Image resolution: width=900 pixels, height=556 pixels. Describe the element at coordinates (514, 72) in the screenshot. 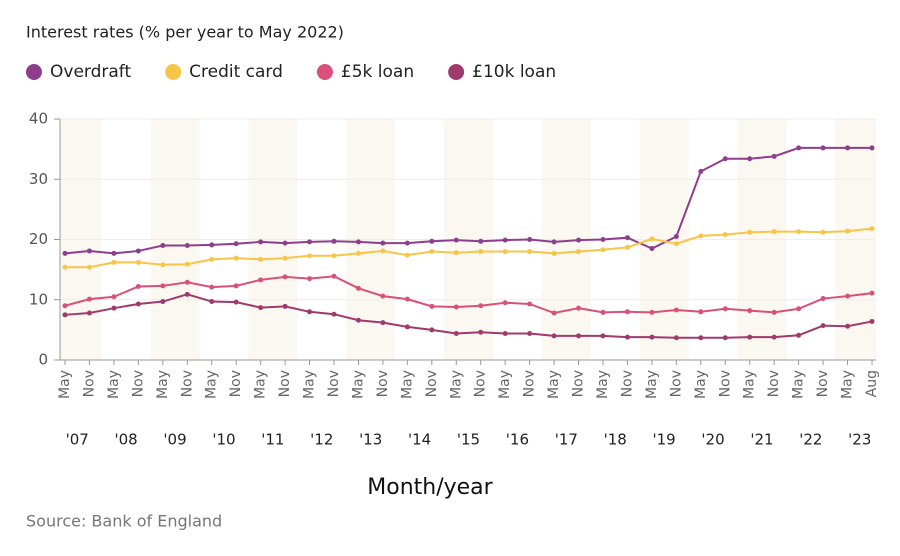

I see `legend-label: £10k loan` at that location.